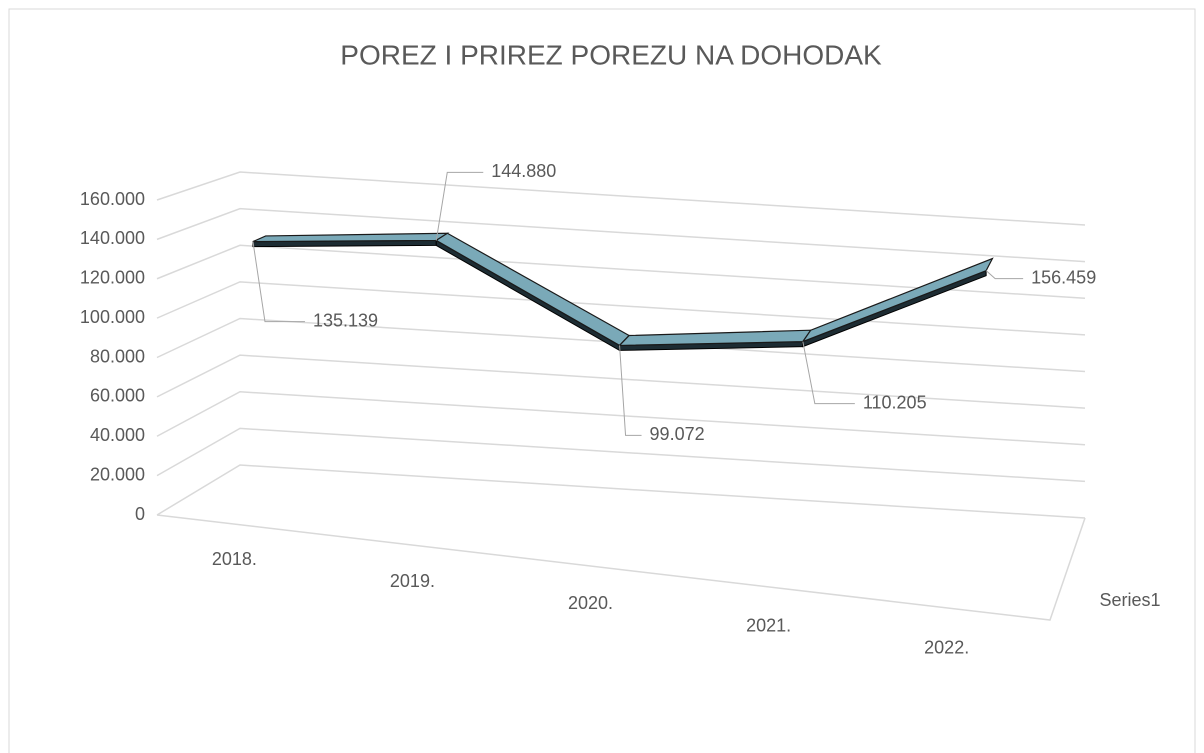 The image size is (1204, 753). Describe the element at coordinates (412, 581) in the screenshot. I see `x-tick-label: 2019.` at that location.